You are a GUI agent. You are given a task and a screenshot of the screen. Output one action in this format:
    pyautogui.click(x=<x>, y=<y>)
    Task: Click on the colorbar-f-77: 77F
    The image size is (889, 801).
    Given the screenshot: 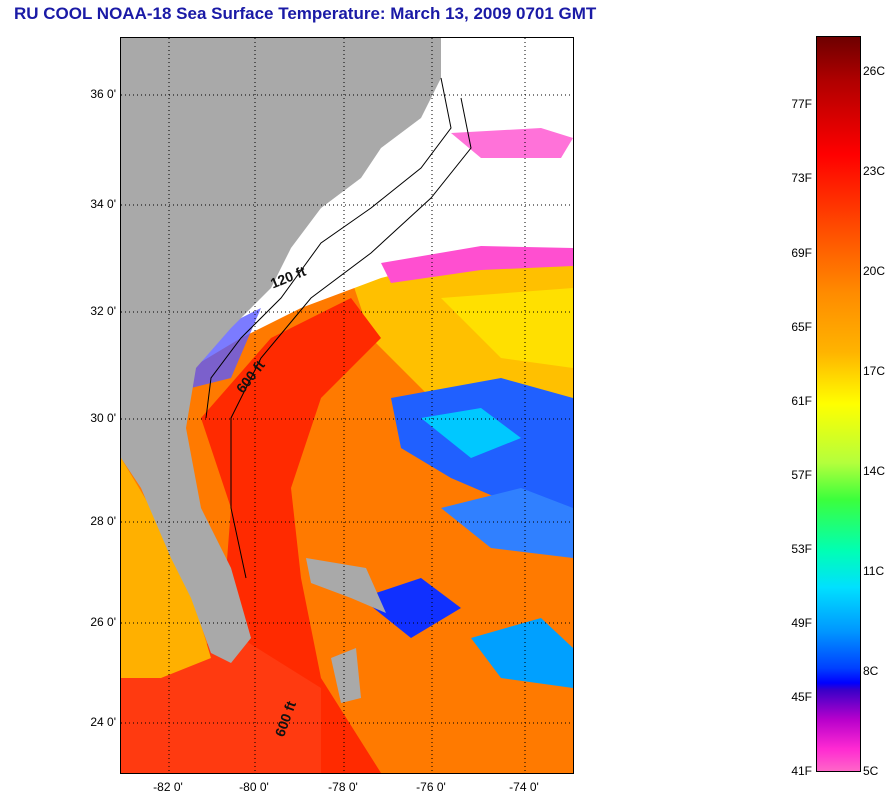 What is the action you would take?
    pyautogui.click(x=801, y=104)
    